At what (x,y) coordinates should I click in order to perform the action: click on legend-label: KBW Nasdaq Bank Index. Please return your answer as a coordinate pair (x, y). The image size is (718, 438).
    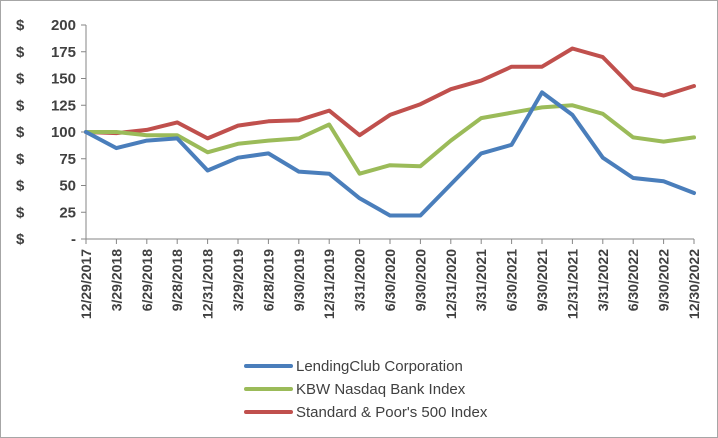
    Looking at the image, I should click on (381, 389).